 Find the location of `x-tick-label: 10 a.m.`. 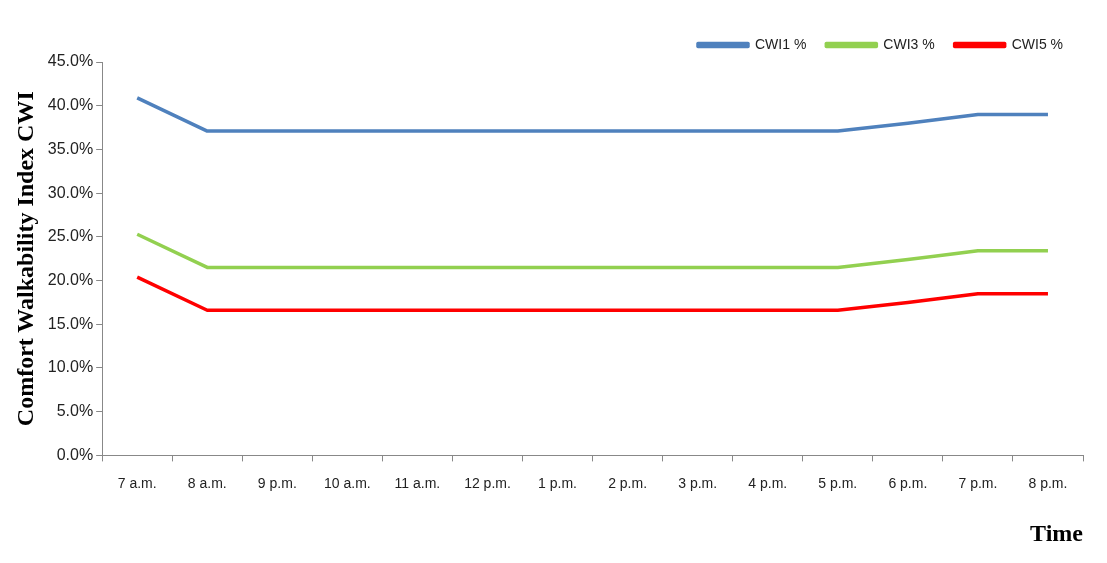

x-tick-label: 10 a.m. is located at coordinates (347, 482).